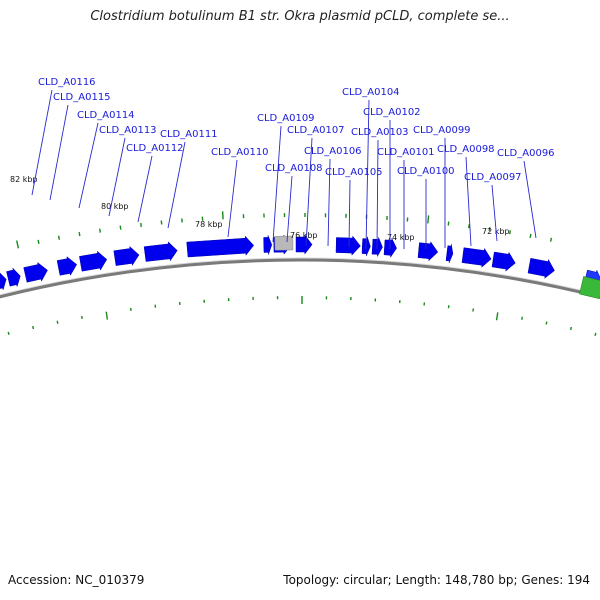 Image resolution: width=600 pixels, height=600 pixels. What do you see at coordinates (155, 148) in the screenshot?
I see `gene-label: CLD_A0112` at bounding box center [155, 148].